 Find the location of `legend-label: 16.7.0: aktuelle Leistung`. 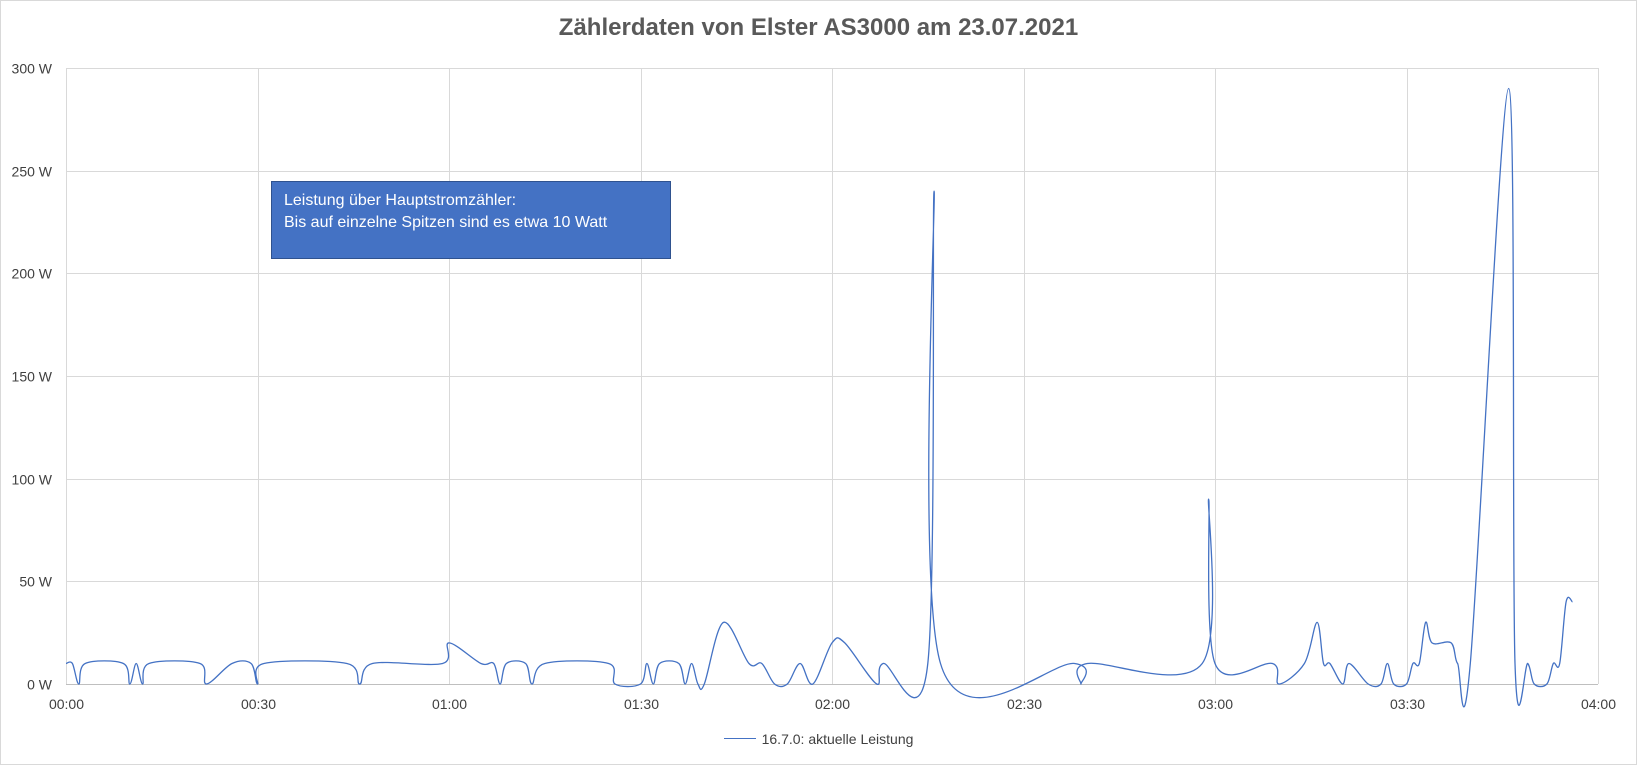

legend-label: 16.7.0: aktuelle Leistung is located at coordinates (837, 738).